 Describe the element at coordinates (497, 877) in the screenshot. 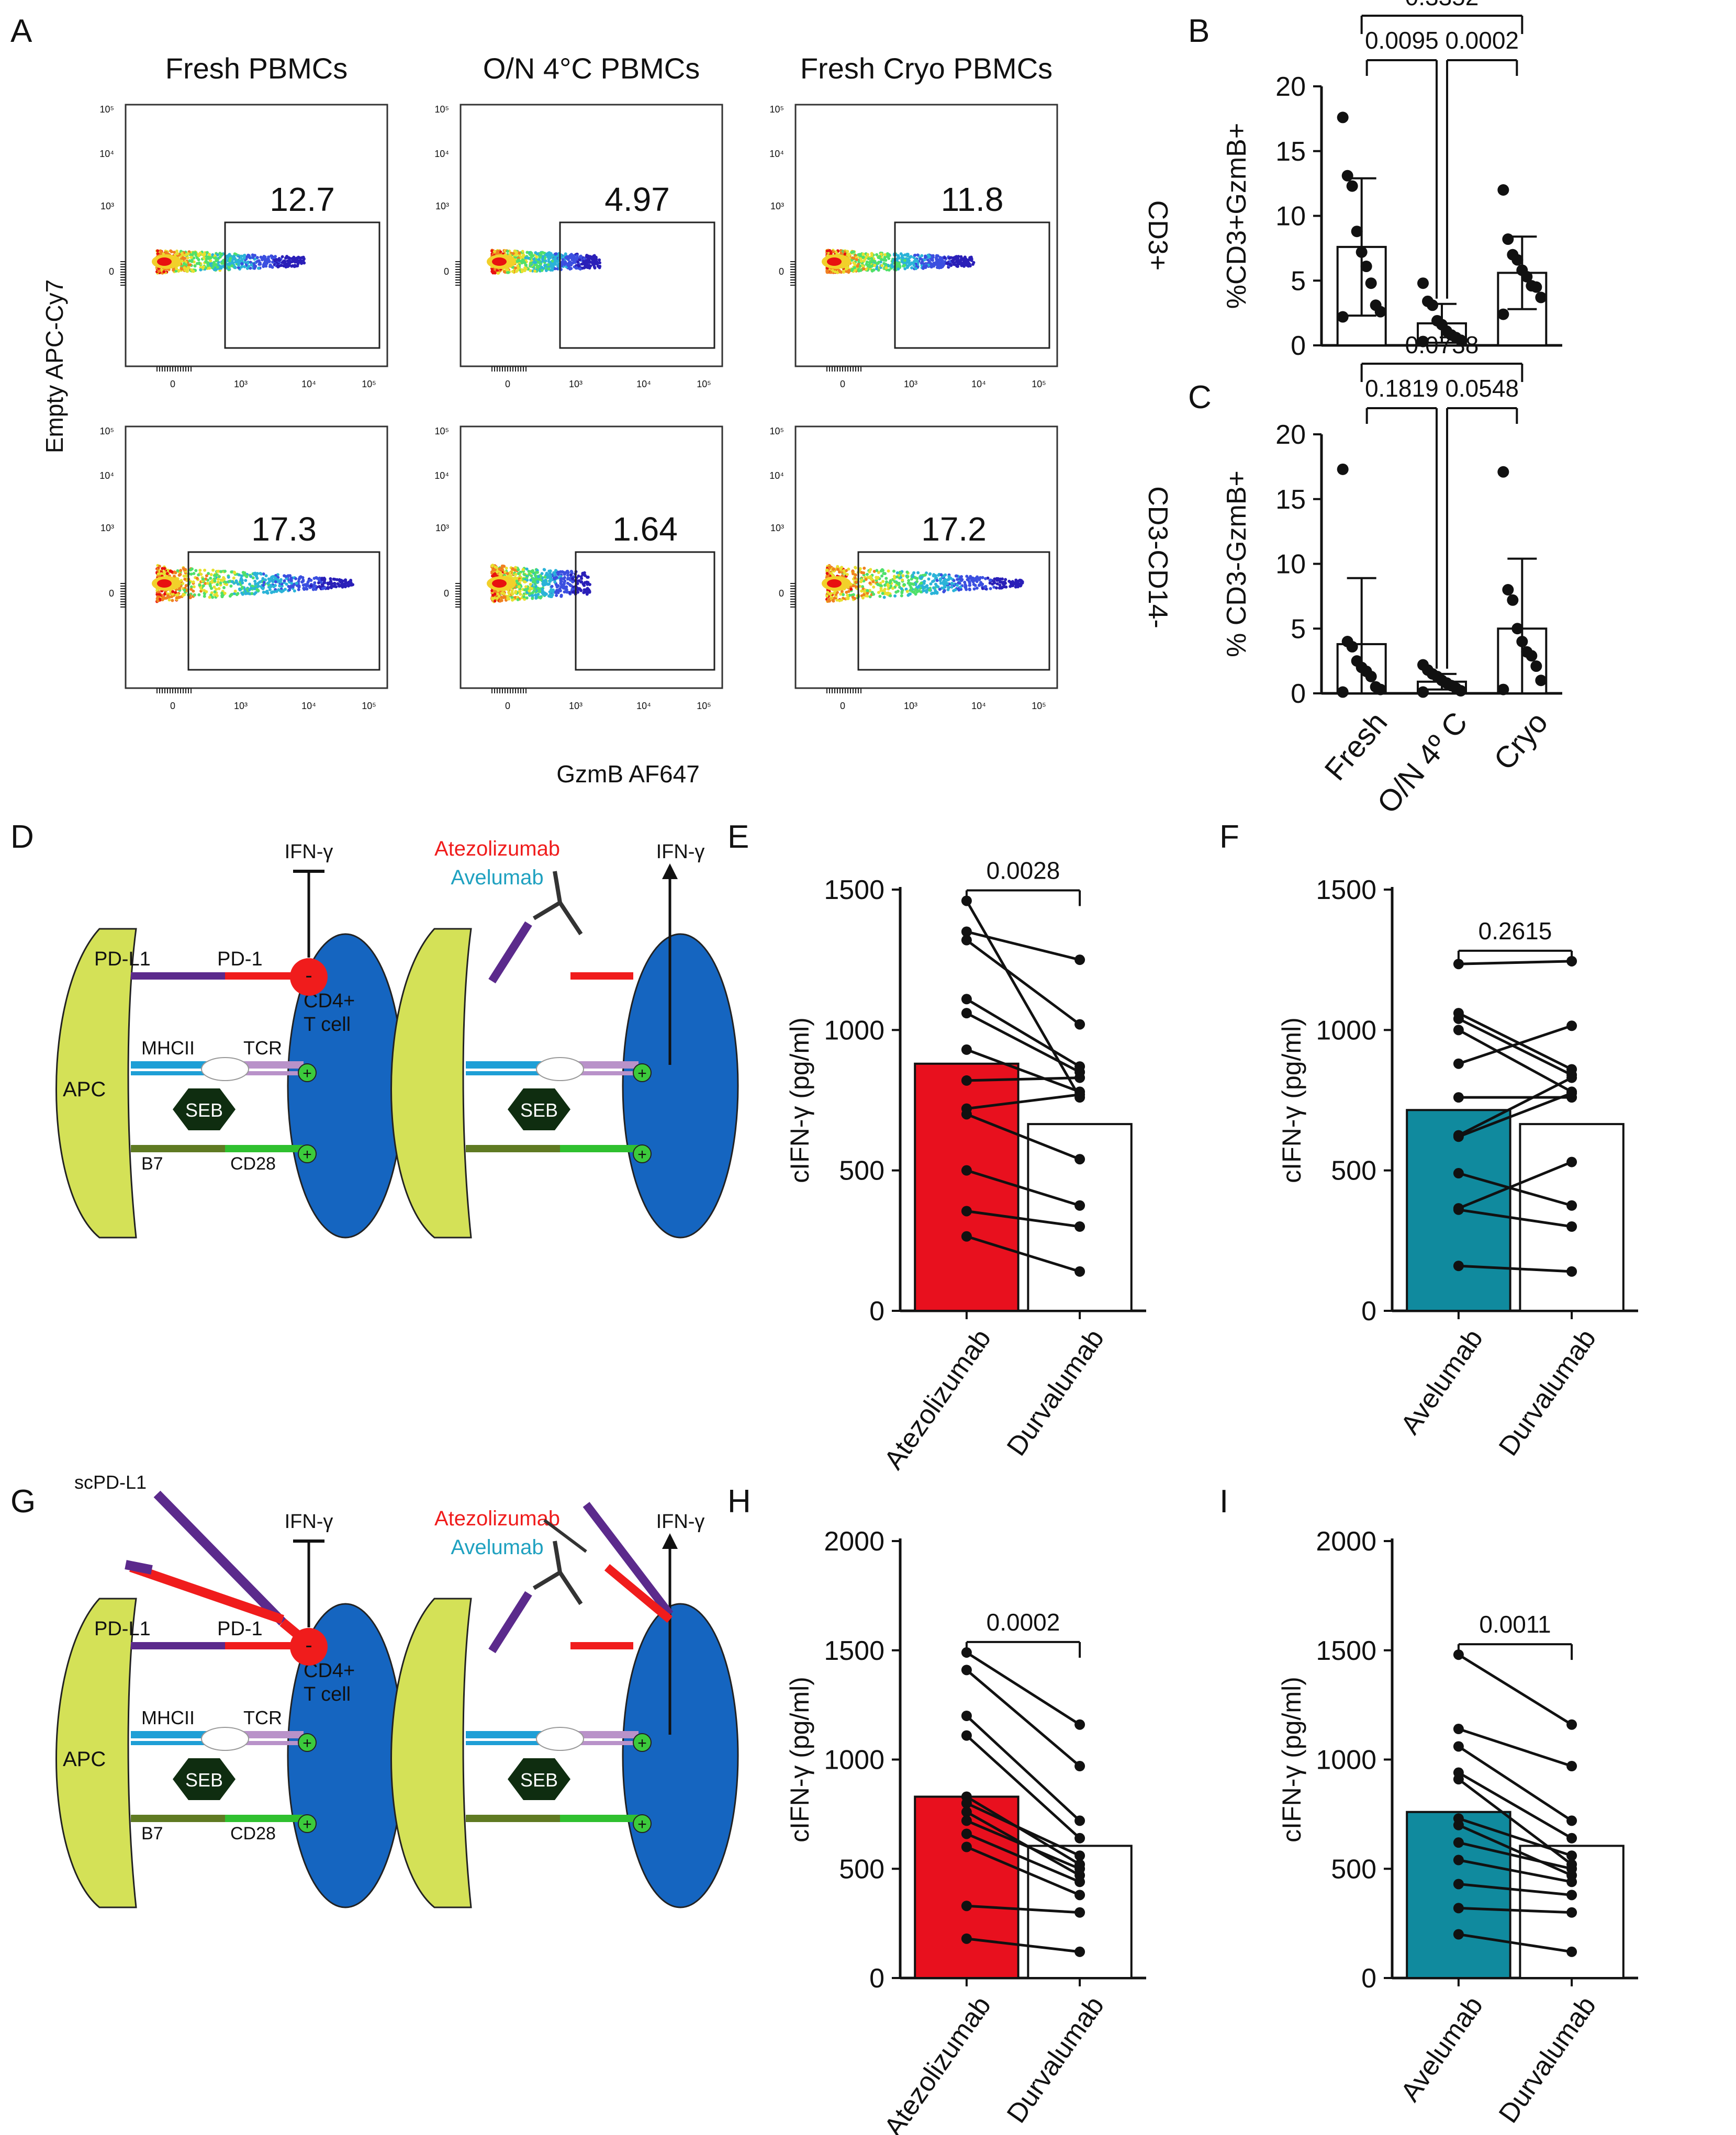

I see `avelumab-label: Avelumab` at that location.